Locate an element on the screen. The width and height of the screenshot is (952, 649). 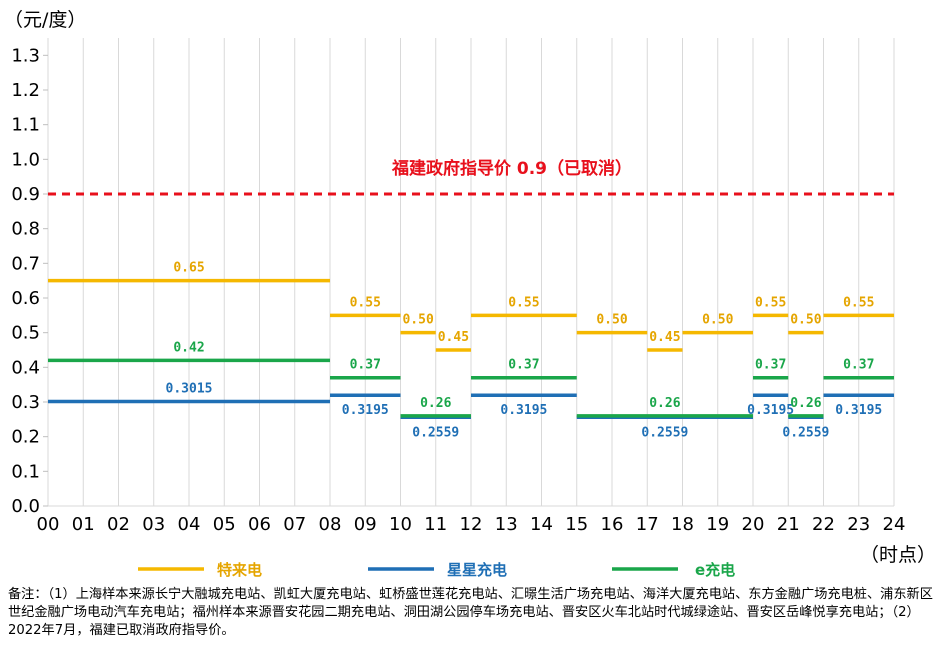
x-tick-label: 02 is located at coordinates (118, 524).